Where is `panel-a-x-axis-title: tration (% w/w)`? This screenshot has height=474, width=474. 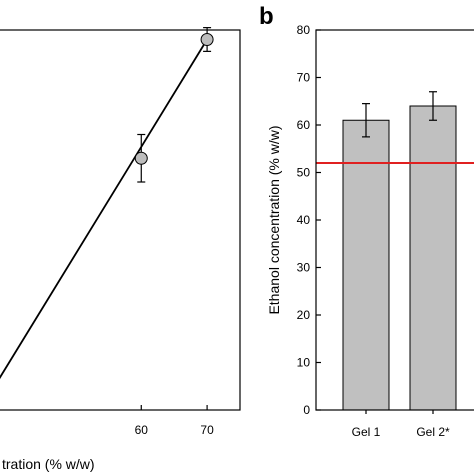
panel-a-x-axis-title: tration (% w/w) is located at coordinates (48, 464).